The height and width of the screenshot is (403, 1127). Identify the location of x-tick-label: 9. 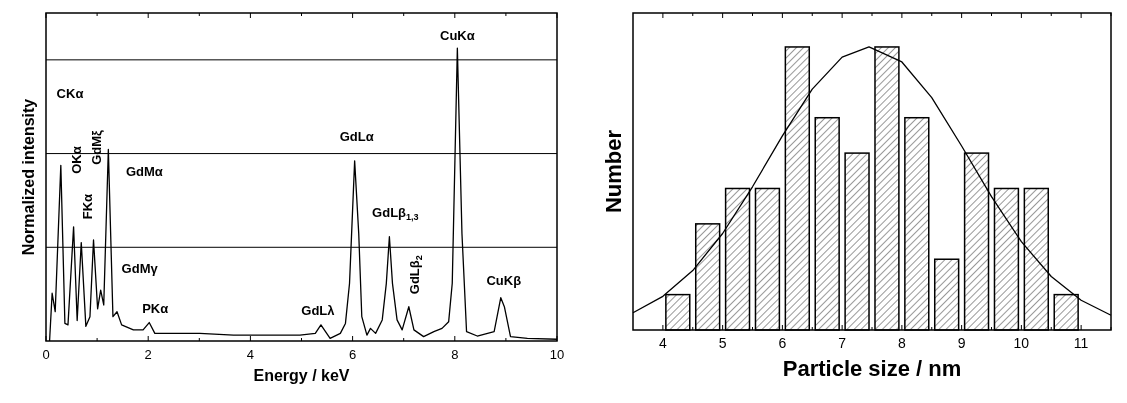
(961, 343).